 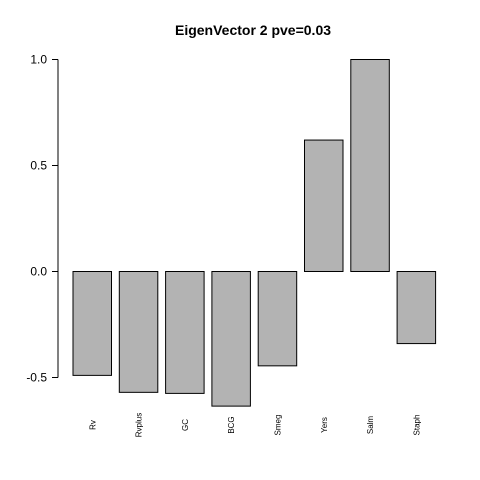 What do you see at coordinates (416, 308) in the screenshot?
I see `bar-staph` at bounding box center [416, 308].